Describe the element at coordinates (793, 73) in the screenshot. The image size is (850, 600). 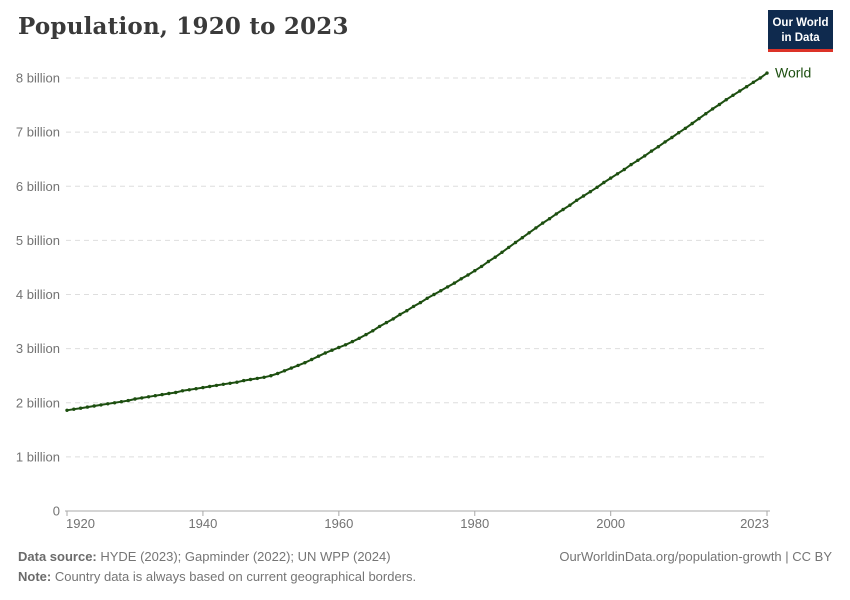
I see `series-label-world: World` at that location.